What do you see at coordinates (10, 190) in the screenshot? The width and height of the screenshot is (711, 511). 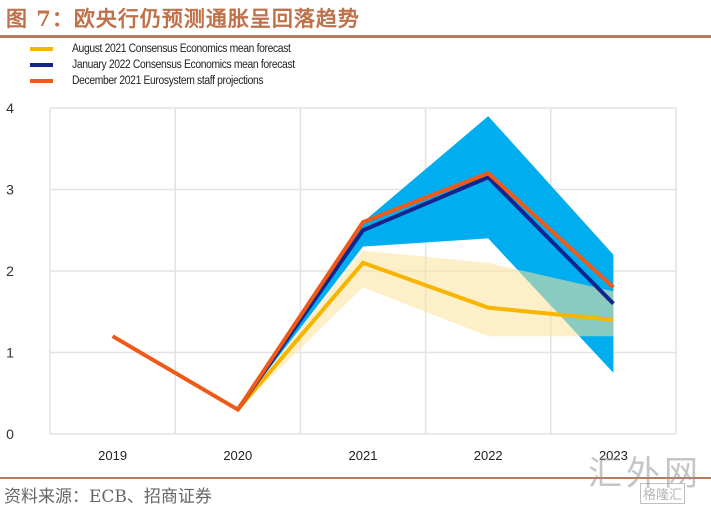 I see `y-tick-label: 3` at bounding box center [10, 190].